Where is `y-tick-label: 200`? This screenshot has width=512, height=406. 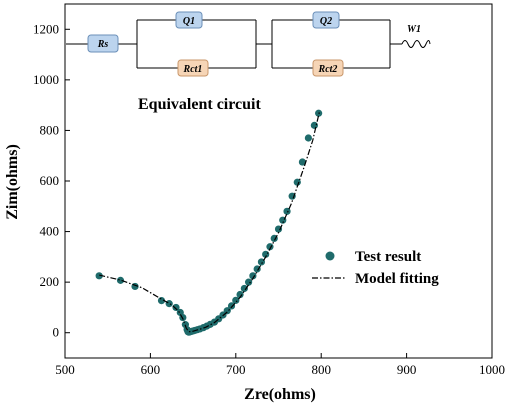
y-tick-label: 200 is located at coordinates (50, 281).